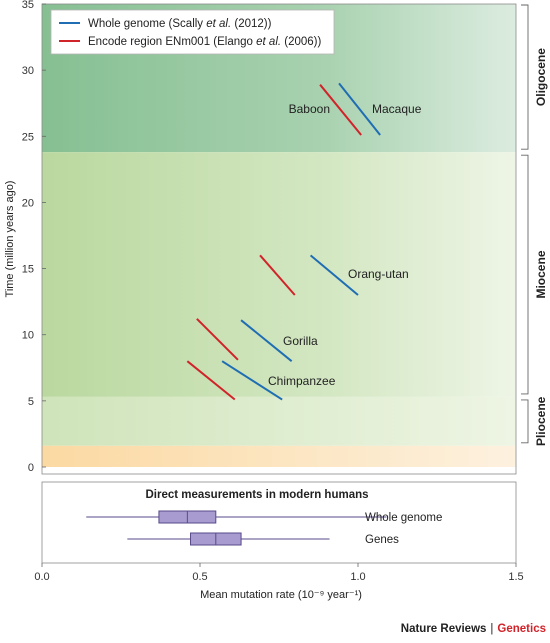  Describe the element at coordinates (28, 203) in the screenshot. I see `y-tick-label-20: 20` at that location.